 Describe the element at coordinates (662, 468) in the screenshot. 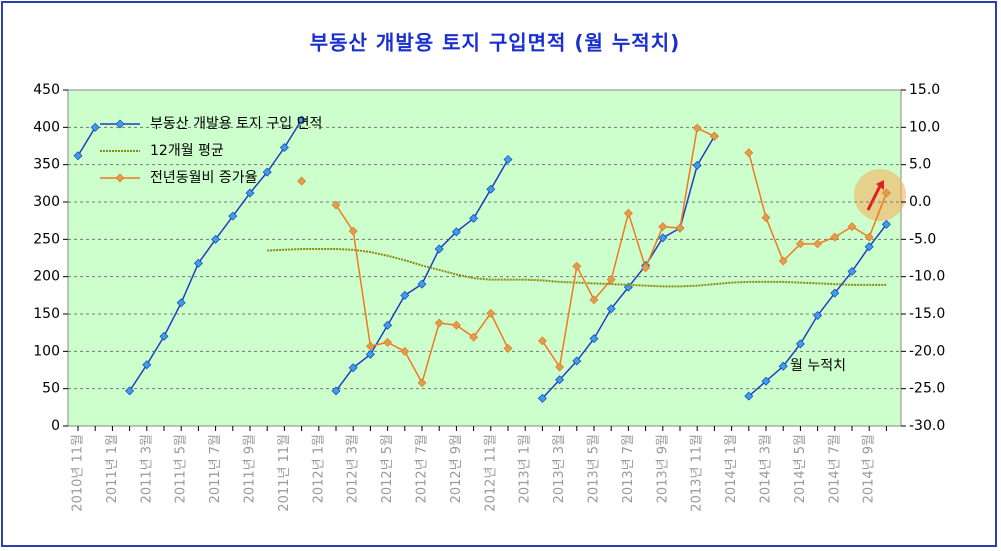

I see `x-tick-label: 2013년 9월` at that location.